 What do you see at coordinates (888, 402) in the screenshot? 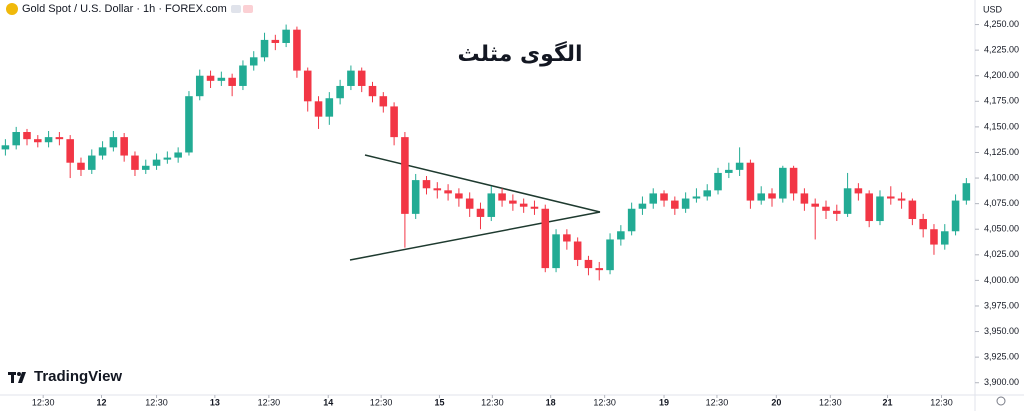
I see `x-tick-label: 21` at bounding box center [888, 402].